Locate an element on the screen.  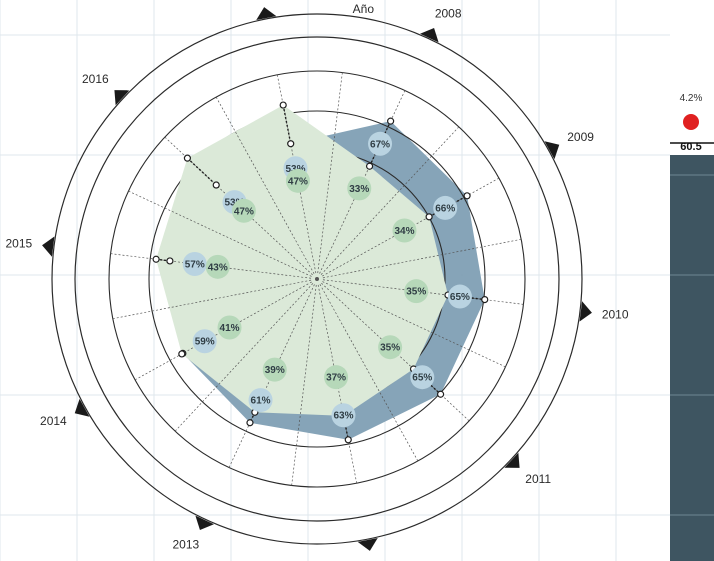
year-label: 2008 is located at coordinates (448, 13).